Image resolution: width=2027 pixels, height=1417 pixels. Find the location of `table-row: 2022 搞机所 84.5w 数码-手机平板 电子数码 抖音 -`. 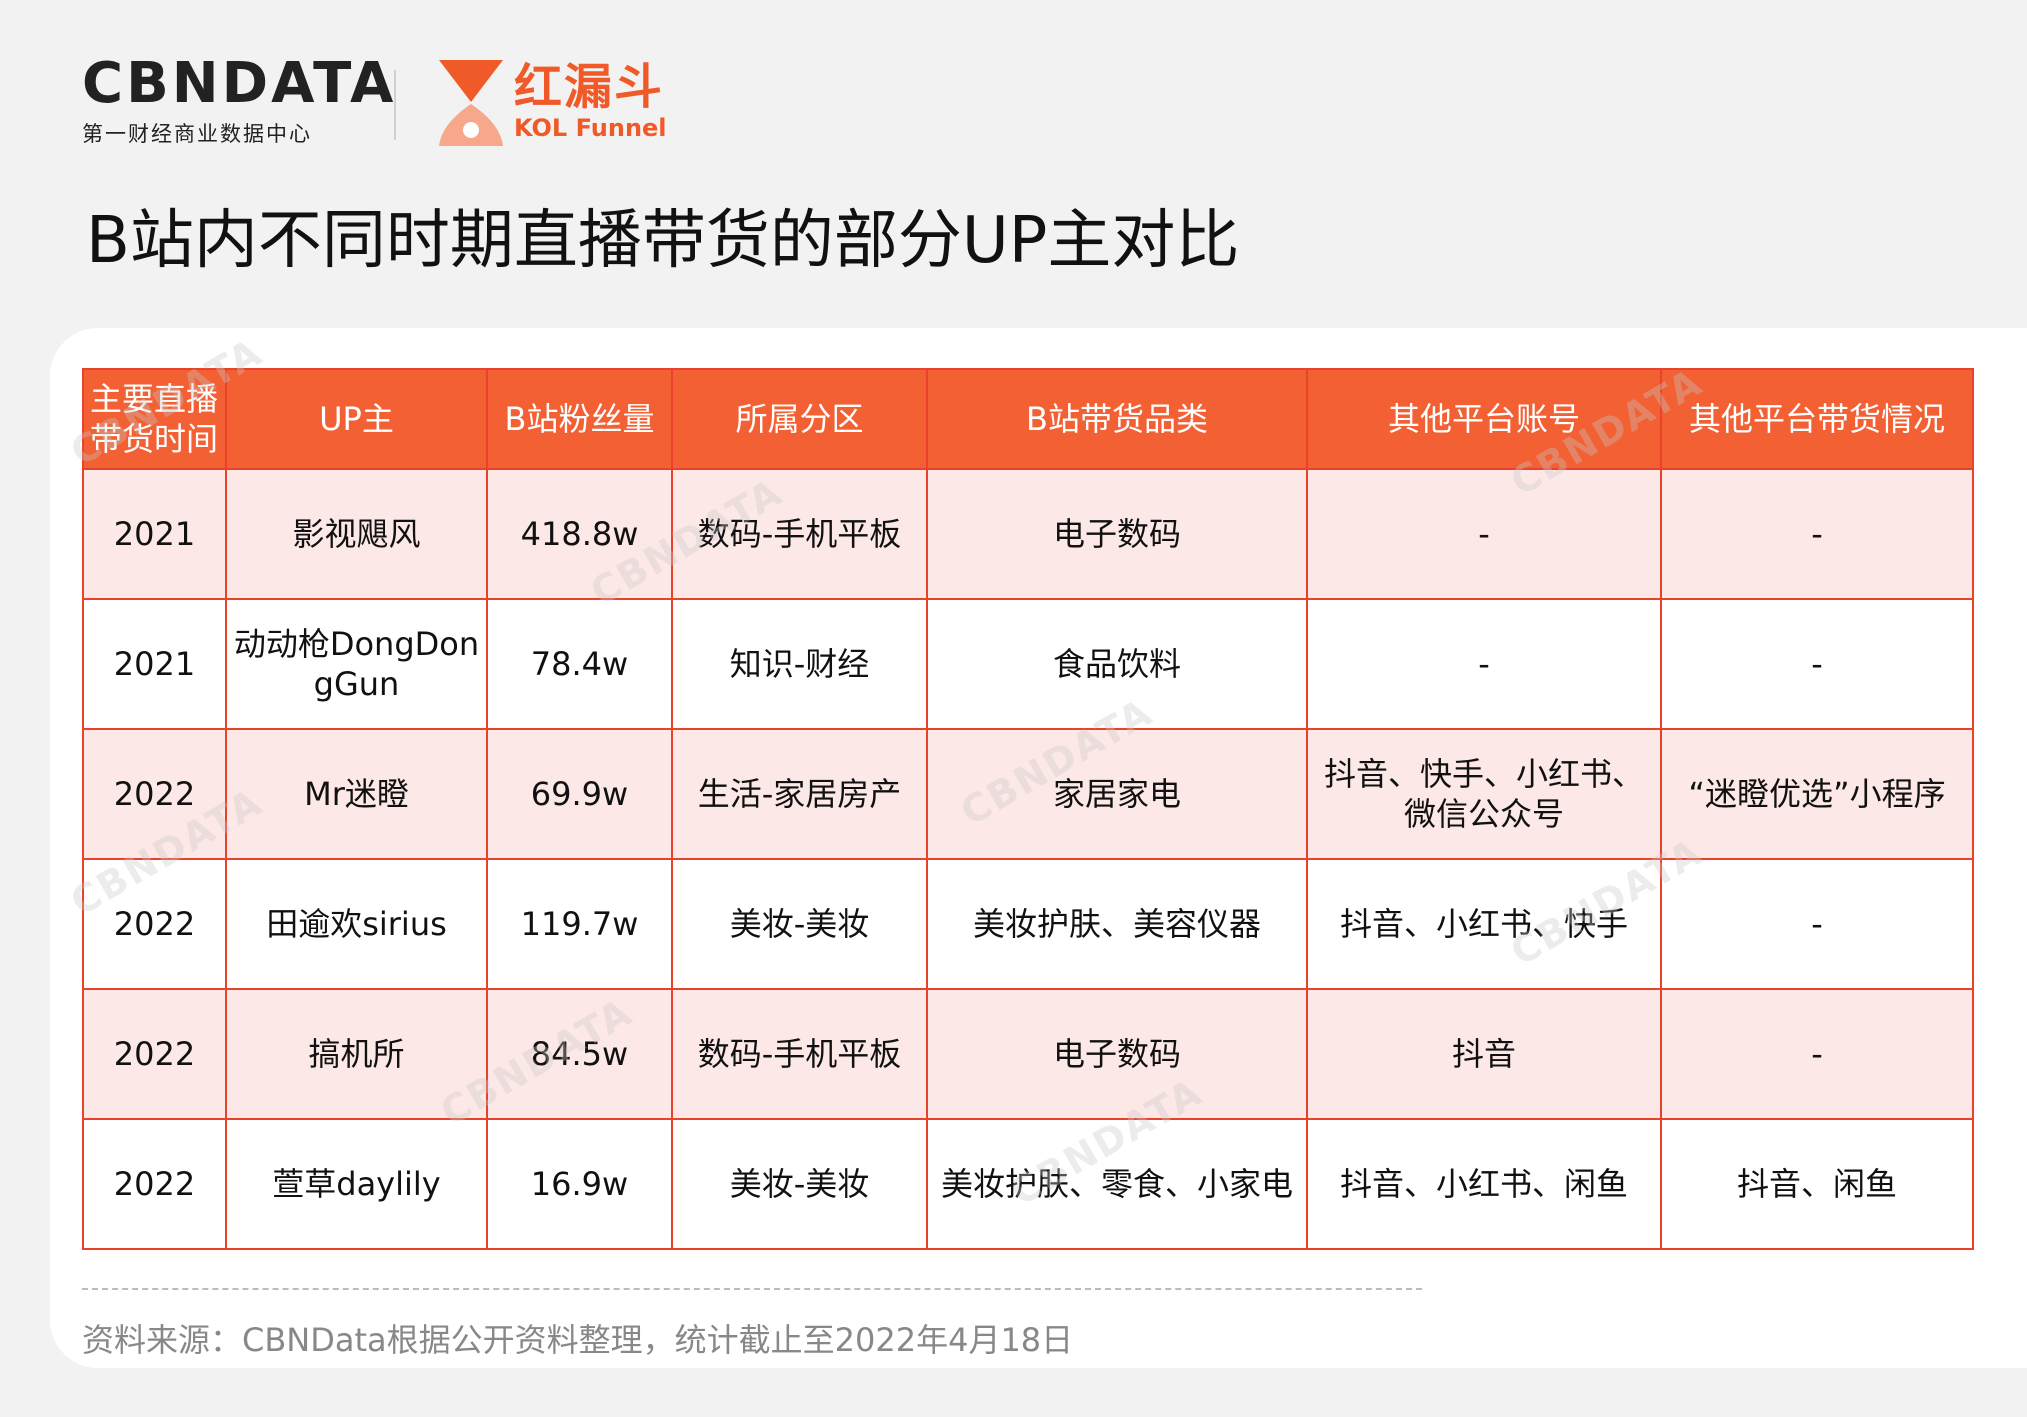

table-row: 2022 搞机所 84.5w 数码-手机平板 电子数码 抖音 - is located at coordinates (1028, 1054).